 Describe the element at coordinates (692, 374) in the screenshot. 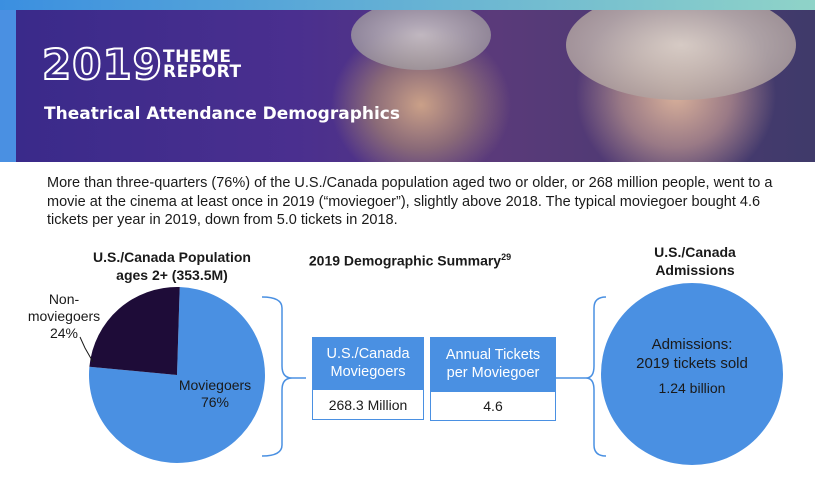

I see `admissions-circle` at that location.